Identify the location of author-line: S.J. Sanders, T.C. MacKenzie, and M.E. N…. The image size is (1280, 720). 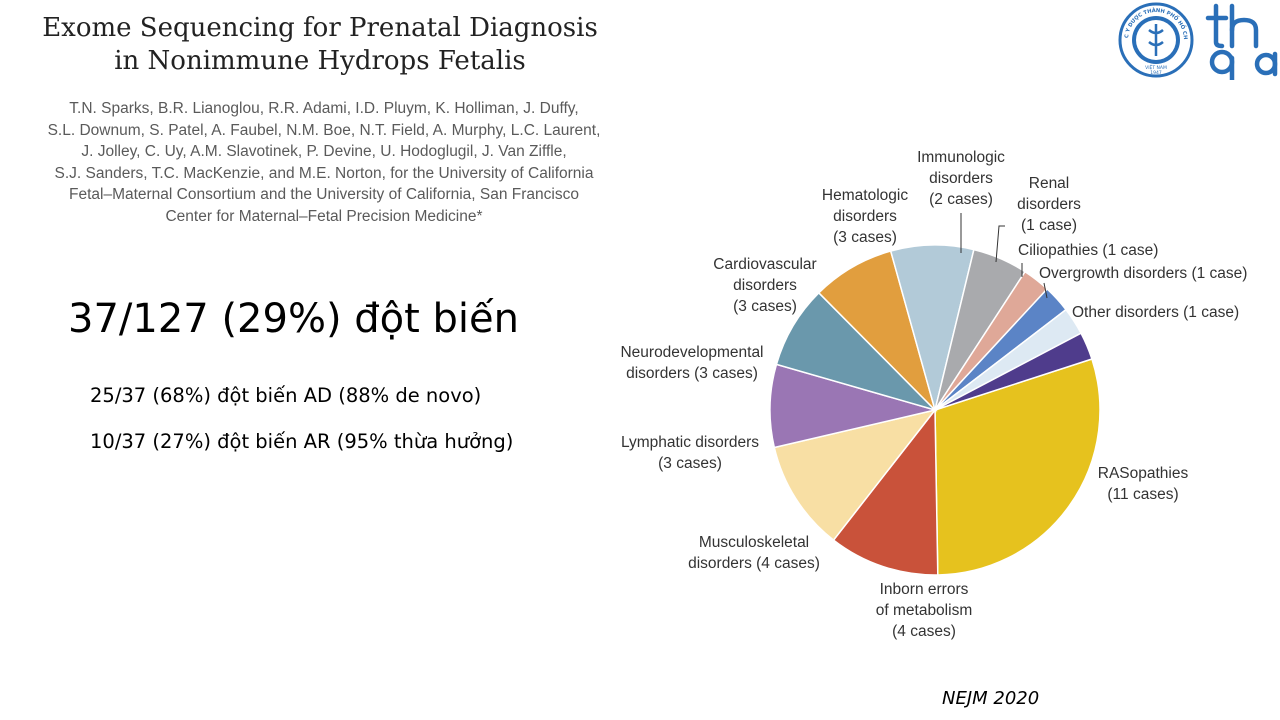
(324, 173).